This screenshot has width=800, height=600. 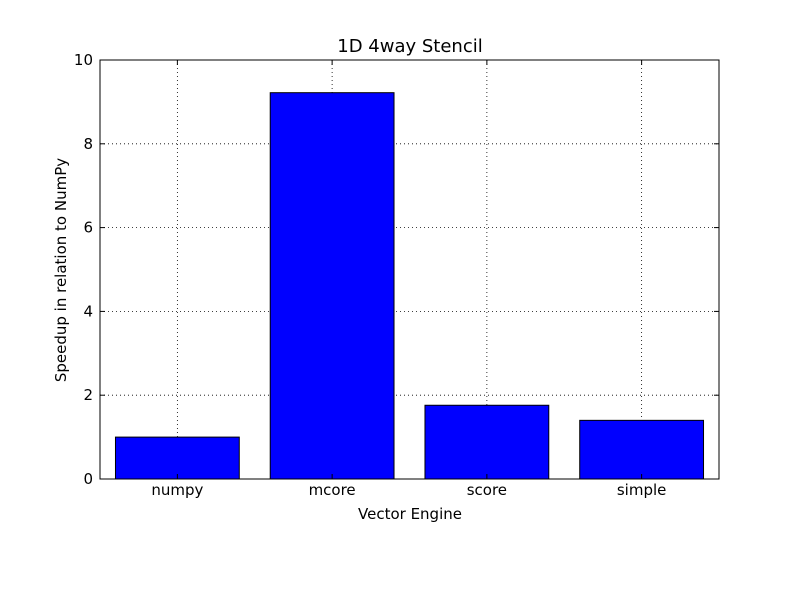 I want to click on bar-simple, so click(x=642, y=449).